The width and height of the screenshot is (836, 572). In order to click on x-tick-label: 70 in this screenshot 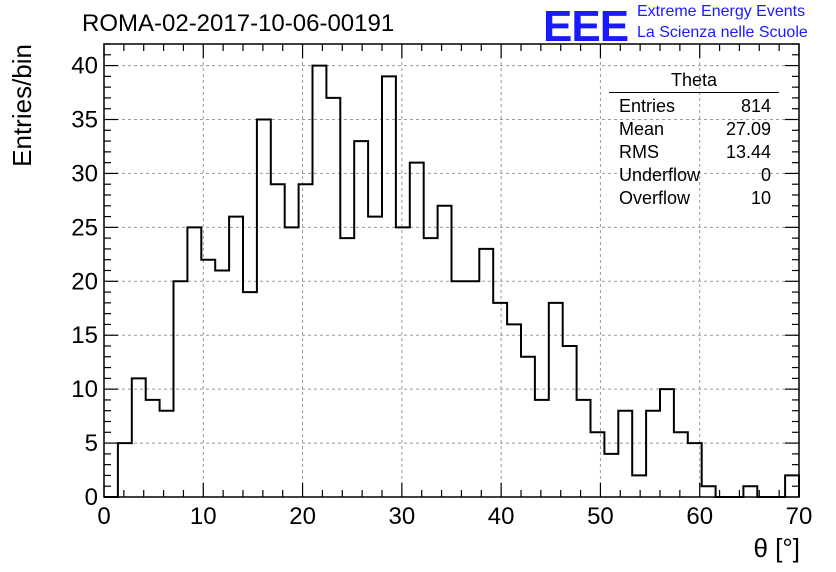, I will do `click(799, 516)`.